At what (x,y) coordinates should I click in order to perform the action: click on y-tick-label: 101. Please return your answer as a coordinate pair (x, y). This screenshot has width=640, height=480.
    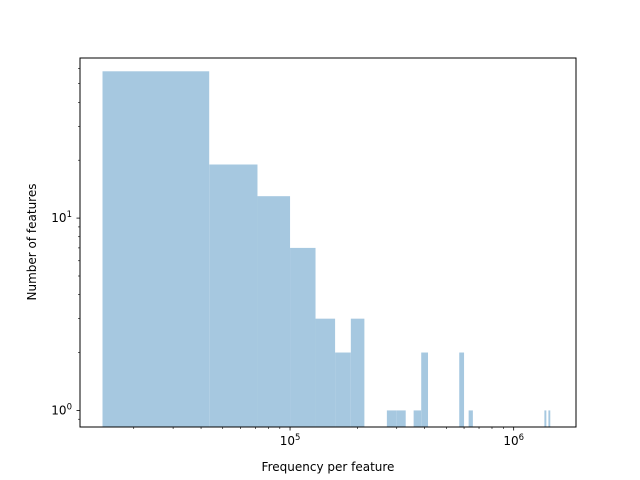
    Looking at the image, I should click on (61, 217).